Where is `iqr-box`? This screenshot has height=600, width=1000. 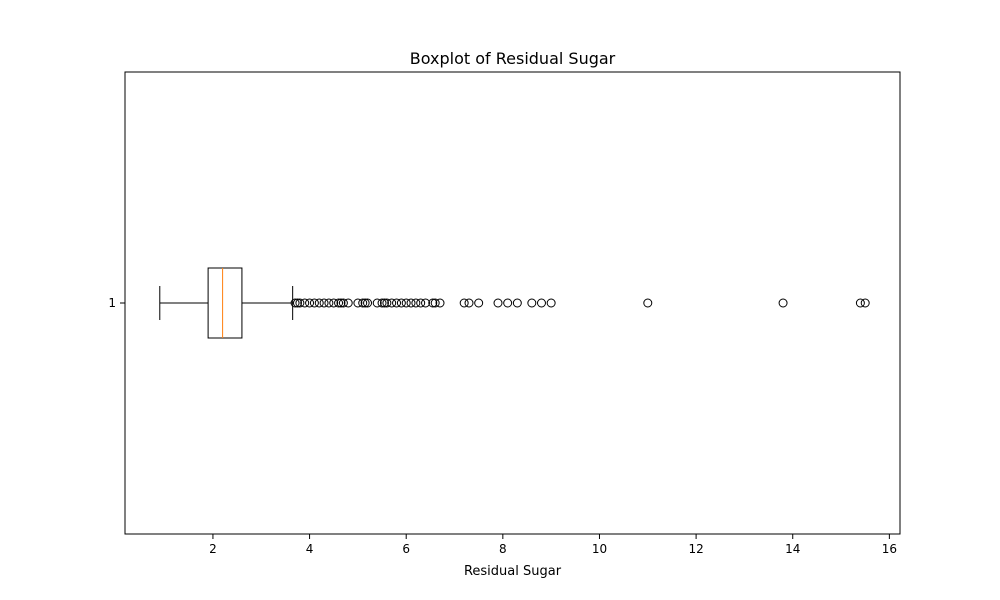 iqr-box is located at coordinates (225, 303).